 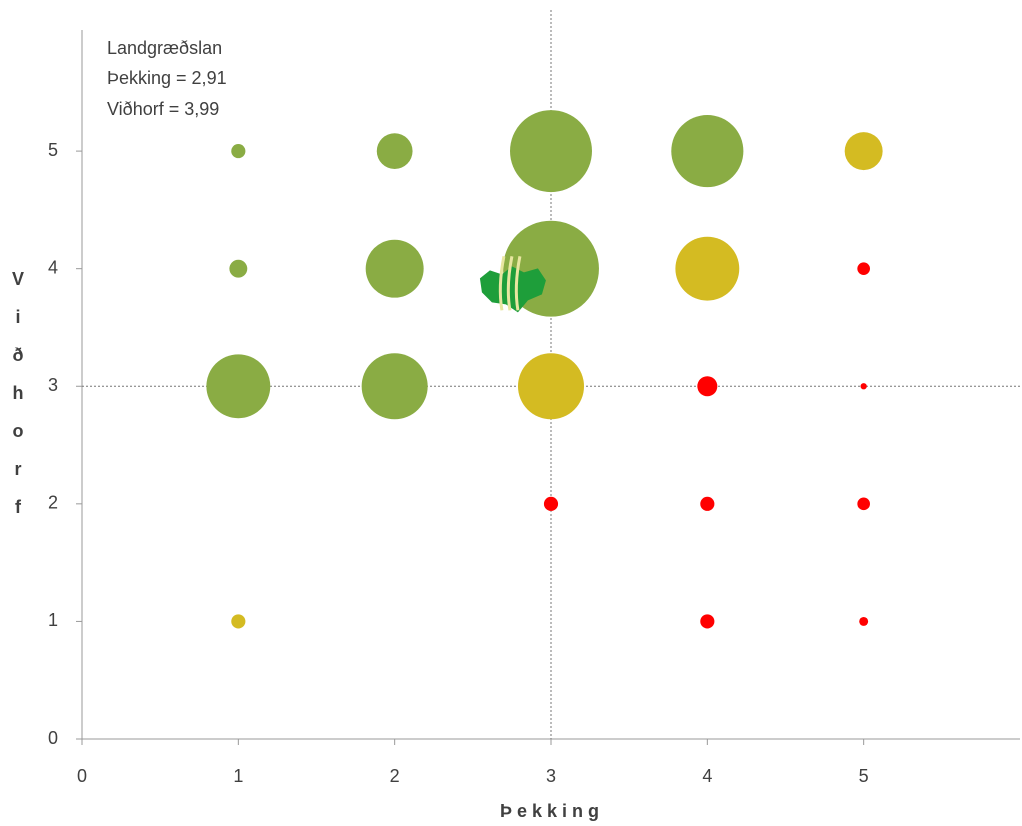 I want to click on annotation: Landgræðslan, so click(x=164, y=48).